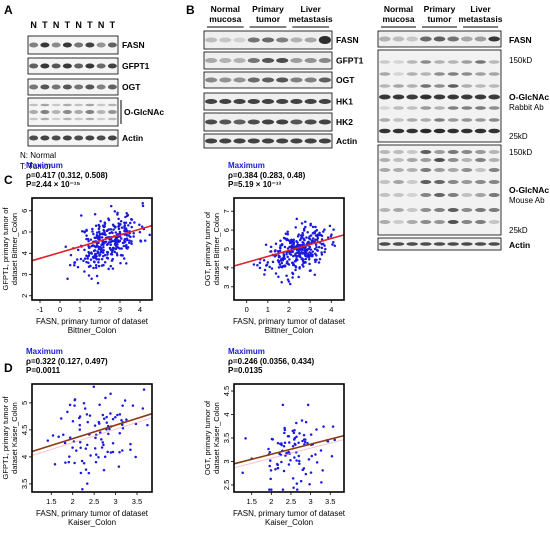  Describe the element at coordinates (78, 25) in the screenshot. I see `lane-label: N` at that location.